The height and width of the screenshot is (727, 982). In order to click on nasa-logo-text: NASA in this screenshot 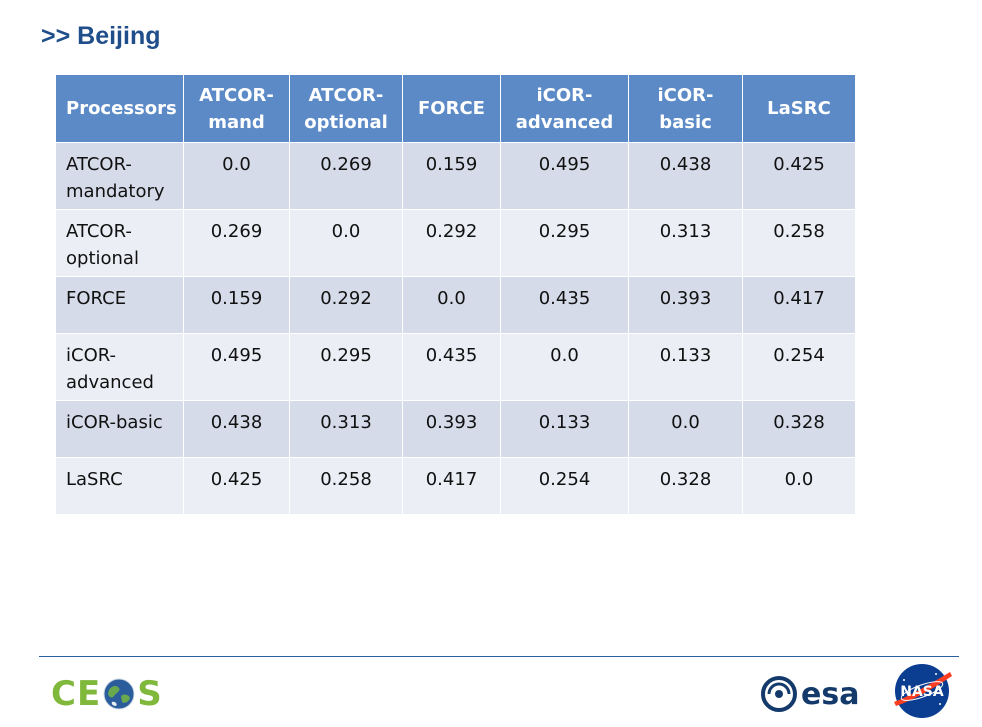, I will do `click(922, 692)`.